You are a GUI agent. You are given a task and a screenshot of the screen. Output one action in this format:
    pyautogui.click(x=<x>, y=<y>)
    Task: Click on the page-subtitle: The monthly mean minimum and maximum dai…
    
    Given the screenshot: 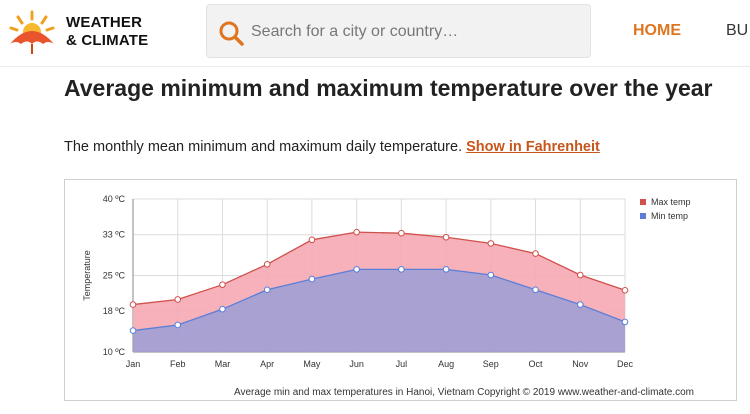 What is the action you would take?
    pyautogui.click(x=332, y=147)
    